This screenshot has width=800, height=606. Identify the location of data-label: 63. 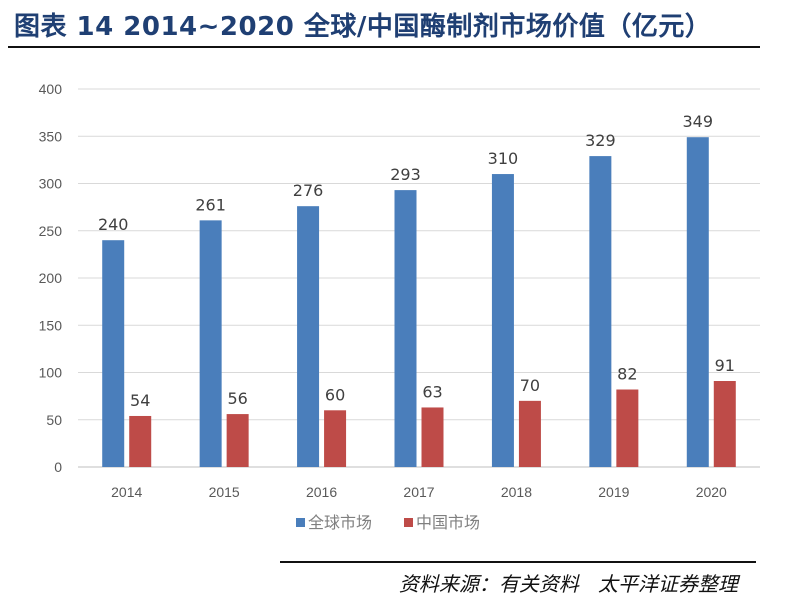
(432, 391).